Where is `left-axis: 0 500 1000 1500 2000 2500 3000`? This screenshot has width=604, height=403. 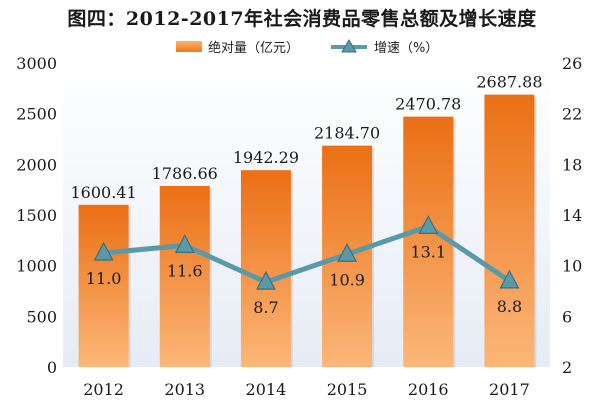
left-axis: 0 500 1000 1500 2000 2500 3000 is located at coordinates (36, 215).